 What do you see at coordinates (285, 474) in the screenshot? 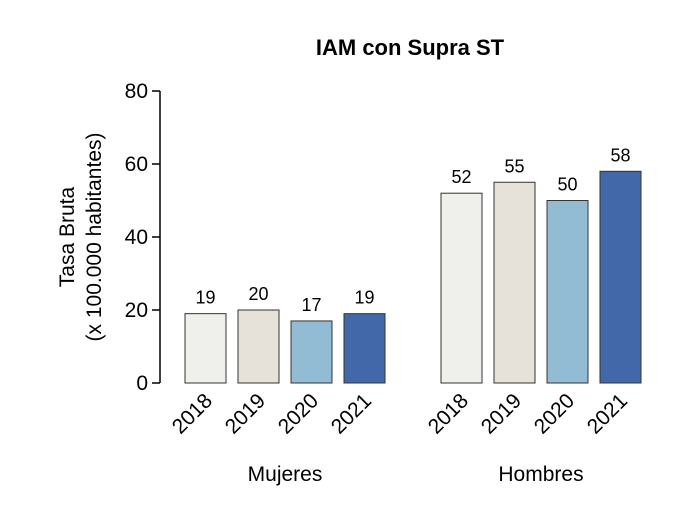
I see `group-label-mujeres: Mujeres` at bounding box center [285, 474].